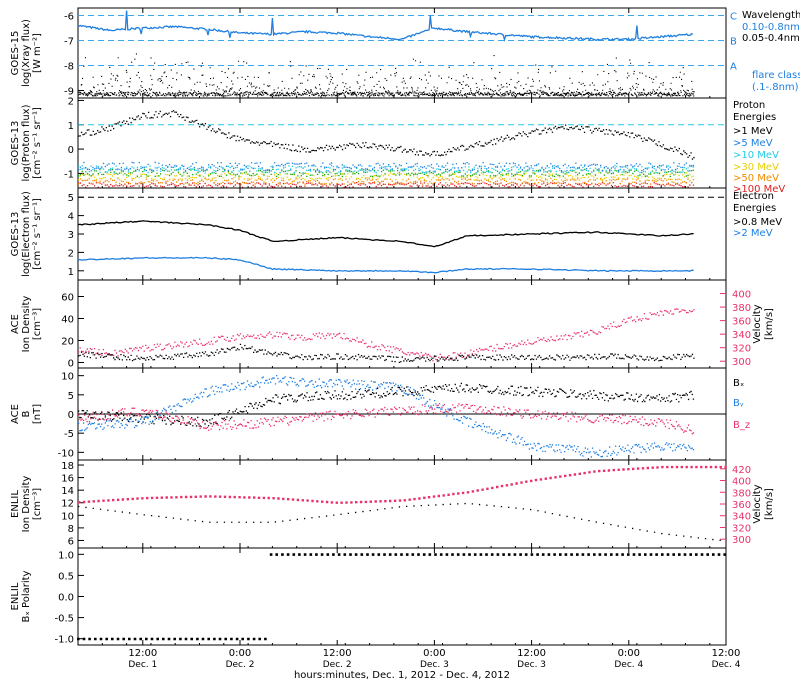 This screenshot has height=680, width=800. I want to click on y-axis-label: [nT], so click(37, 414).